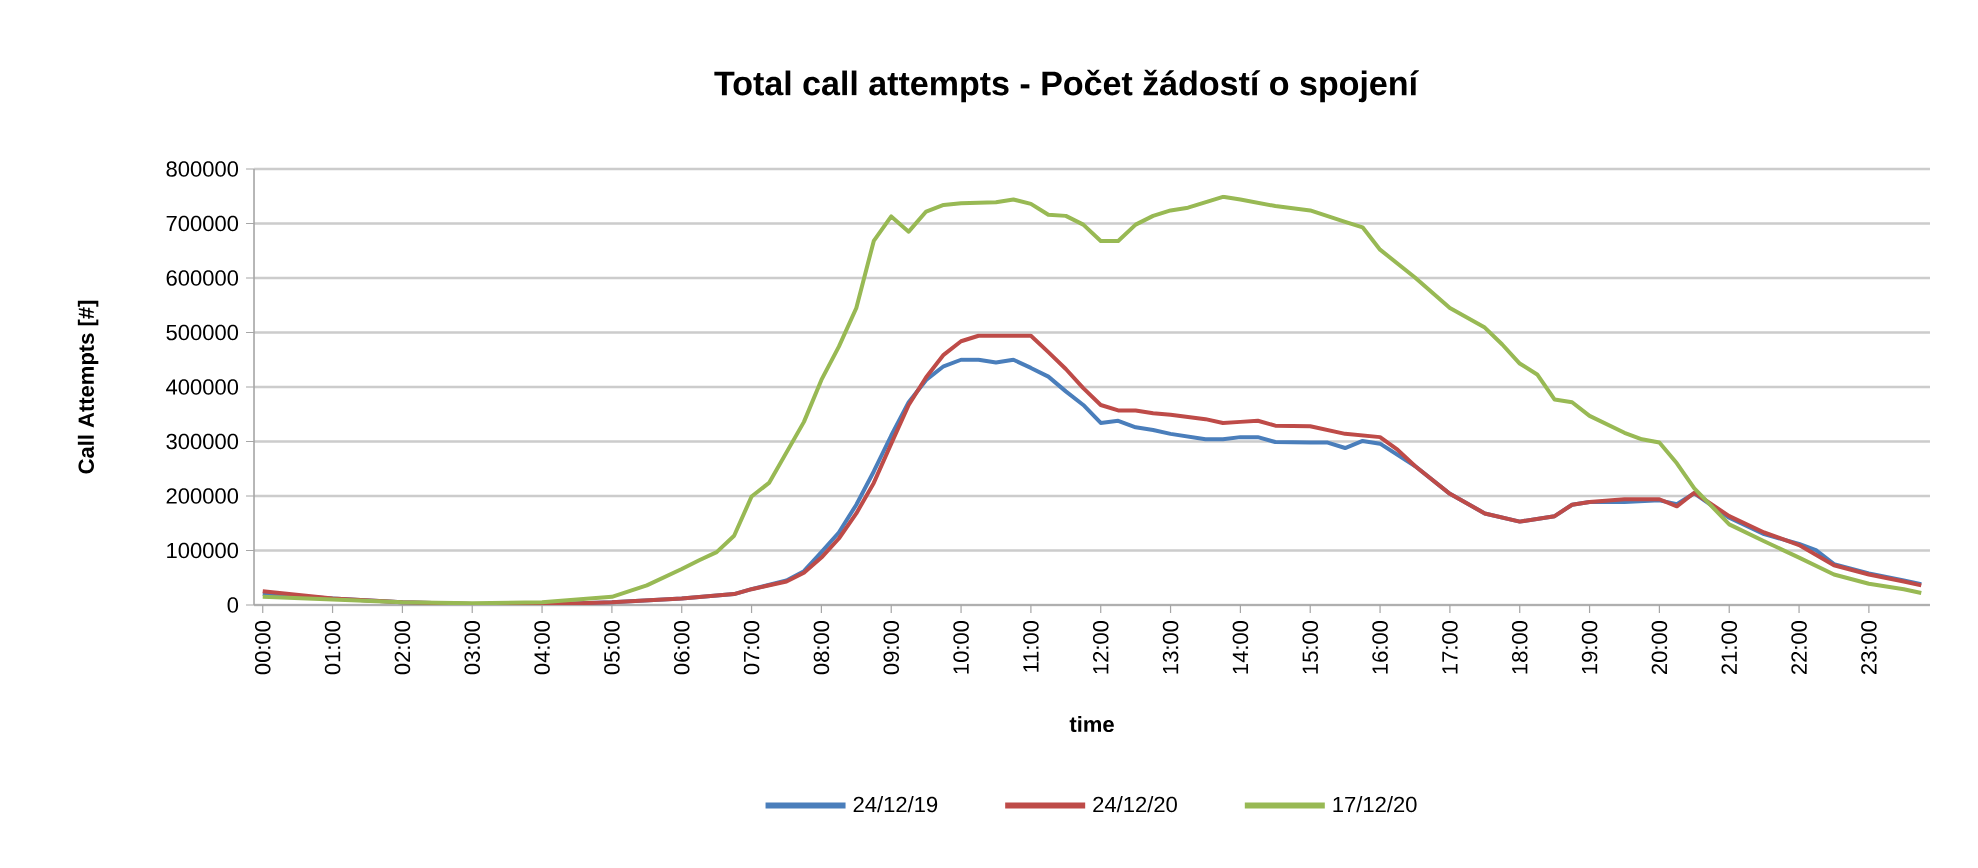 Image resolution: width=1978 pixels, height=868 pixels. Describe the element at coordinates (1450, 647) in the screenshot. I see `x-tick-label: 17:00` at that location.